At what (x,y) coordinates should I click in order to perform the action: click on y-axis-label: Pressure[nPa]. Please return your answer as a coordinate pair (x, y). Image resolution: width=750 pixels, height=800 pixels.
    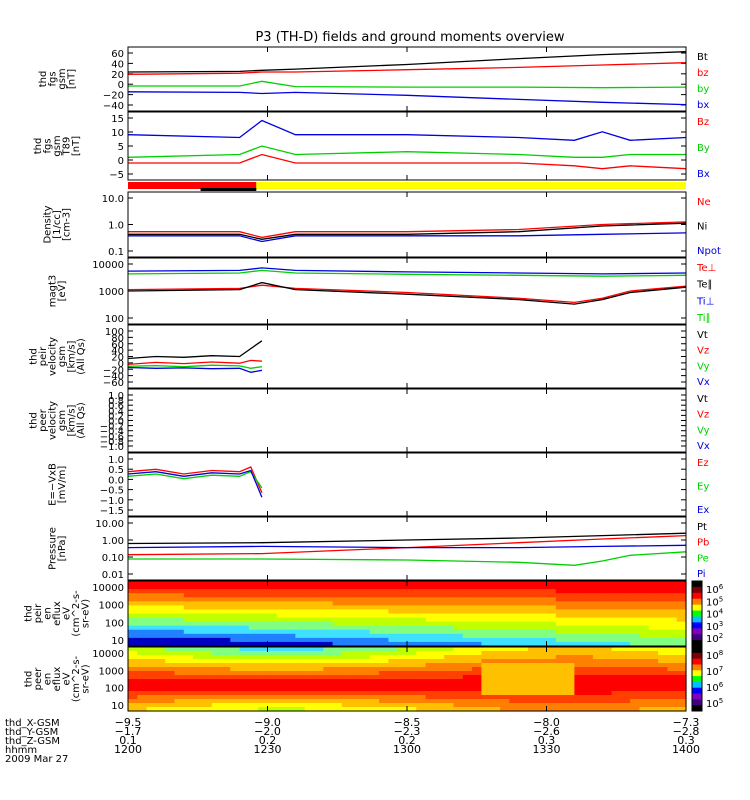
    Looking at the image, I should click on (57, 548).